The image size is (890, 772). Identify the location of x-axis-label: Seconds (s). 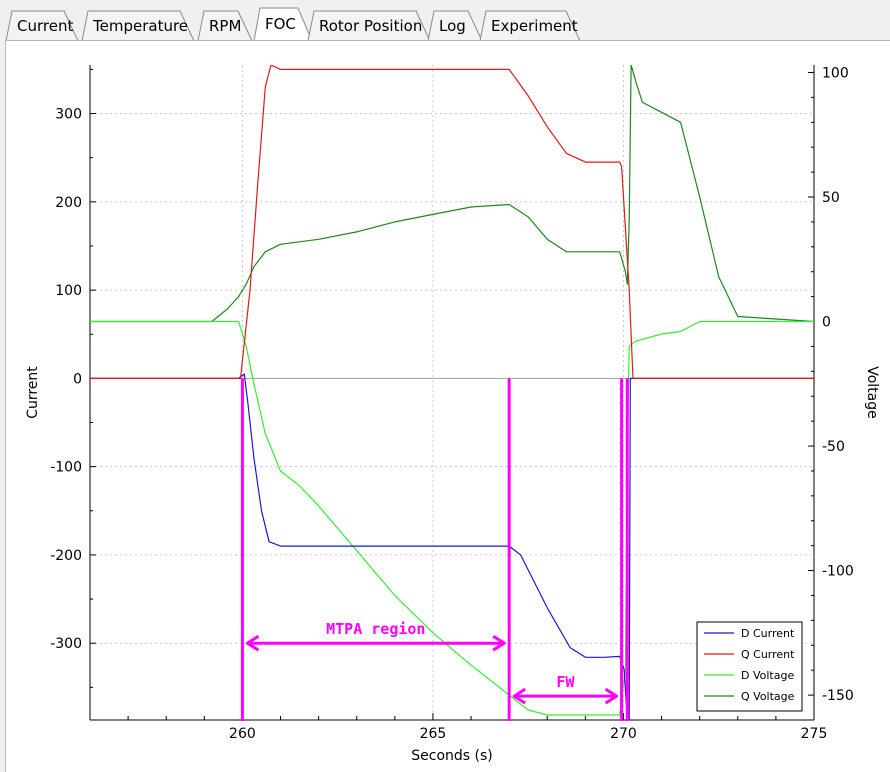
(451, 756).